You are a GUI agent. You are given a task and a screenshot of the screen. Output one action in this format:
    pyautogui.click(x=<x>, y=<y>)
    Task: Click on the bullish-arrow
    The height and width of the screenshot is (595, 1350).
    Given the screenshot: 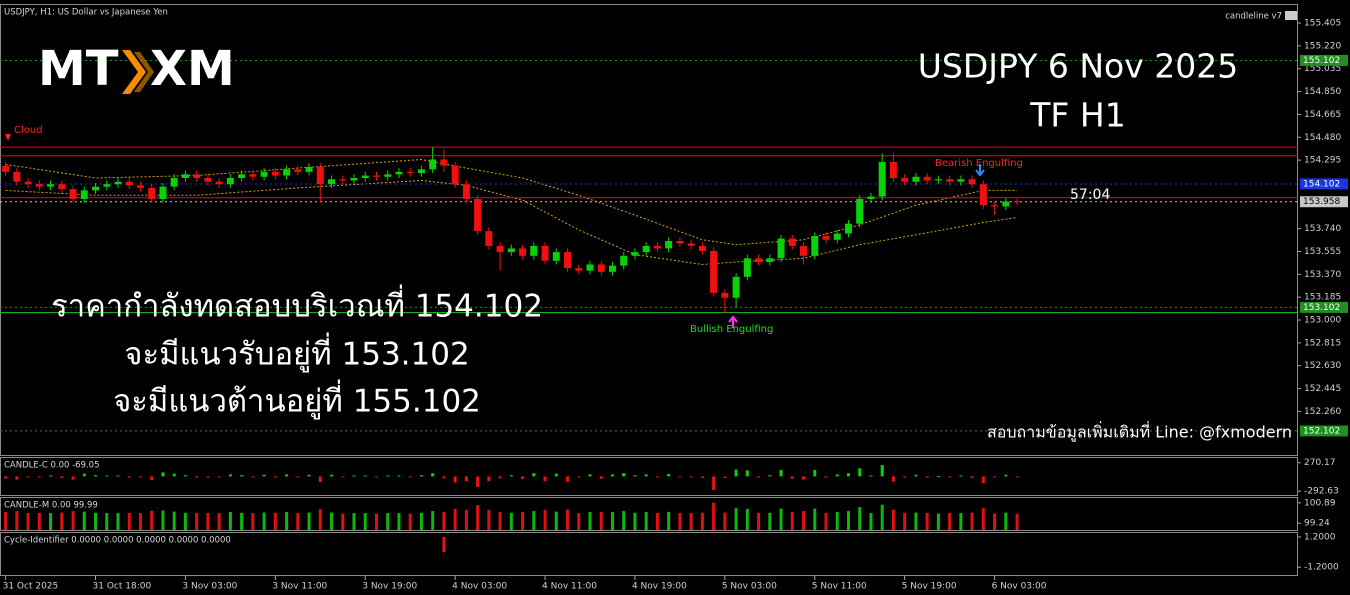 What is the action you would take?
    pyautogui.click(x=733, y=321)
    